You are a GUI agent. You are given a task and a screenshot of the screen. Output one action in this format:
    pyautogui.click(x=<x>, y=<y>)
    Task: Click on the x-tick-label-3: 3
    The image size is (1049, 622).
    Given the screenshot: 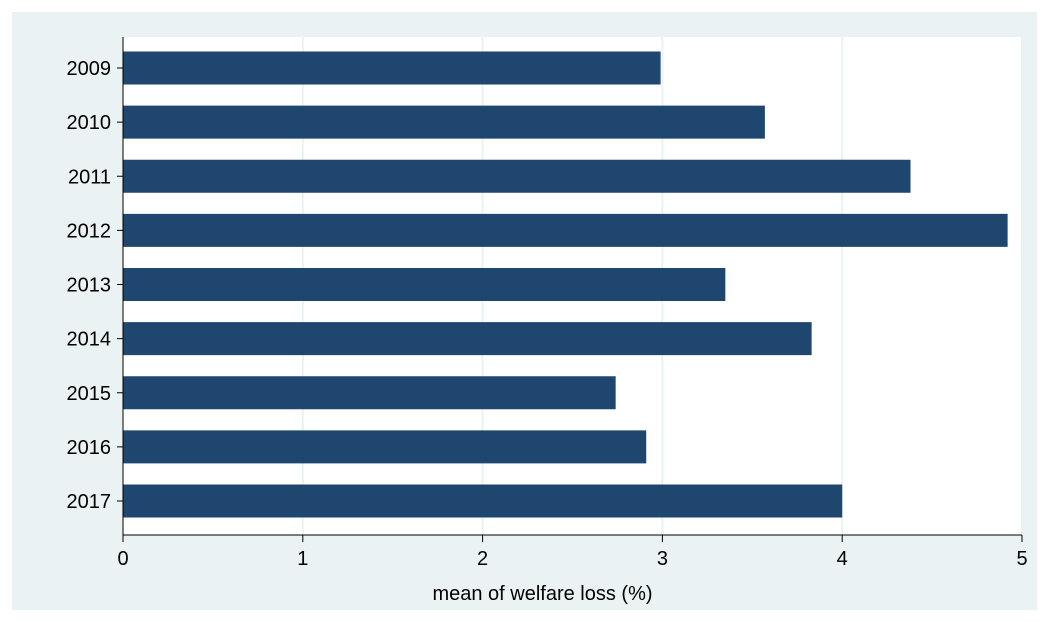 What is the action you would take?
    pyautogui.click(x=662, y=559)
    